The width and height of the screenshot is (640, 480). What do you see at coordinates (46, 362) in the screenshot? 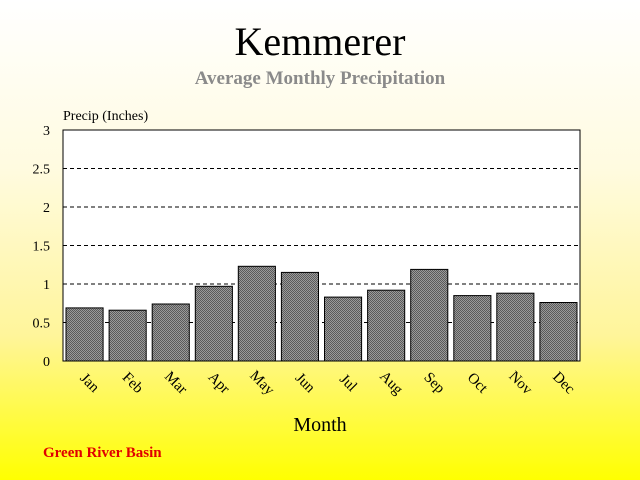
I see `y-tick-label: 0` at bounding box center [46, 362].